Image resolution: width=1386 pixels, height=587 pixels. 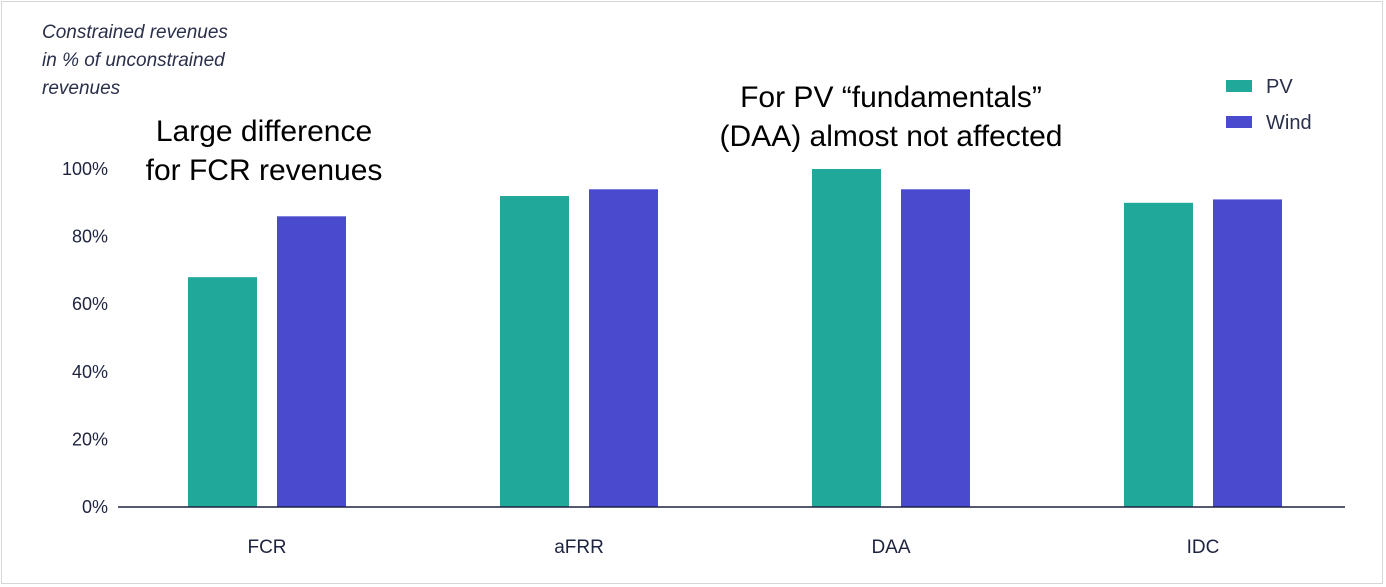 I want to click on y-axis-title-line-3: revenues, so click(x=81, y=88).